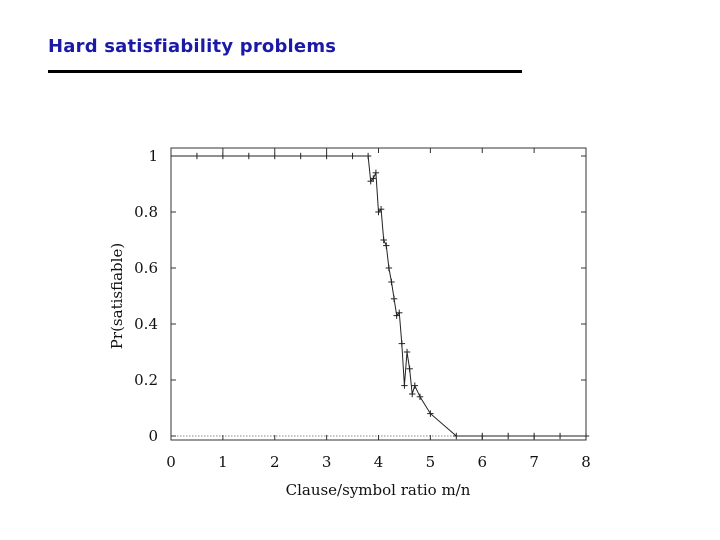 The height and width of the screenshot is (540, 720). What do you see at coordinates (534, 462) in the screenshot?
I see `x-tick-label: 7` at bounding box center [534, 462].